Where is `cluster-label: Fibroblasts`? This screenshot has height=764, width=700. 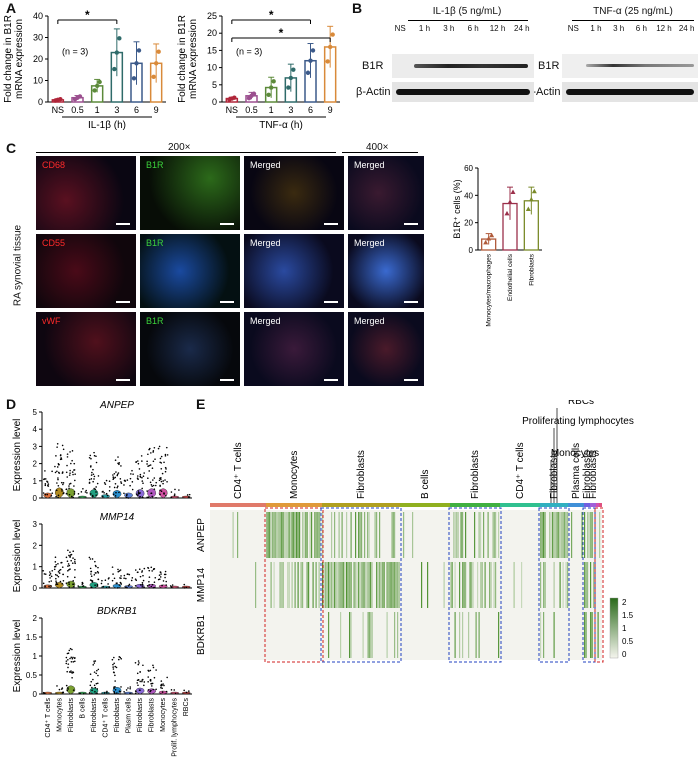 cluster-label: Fibroblasts is located at coordinates (554, 474).